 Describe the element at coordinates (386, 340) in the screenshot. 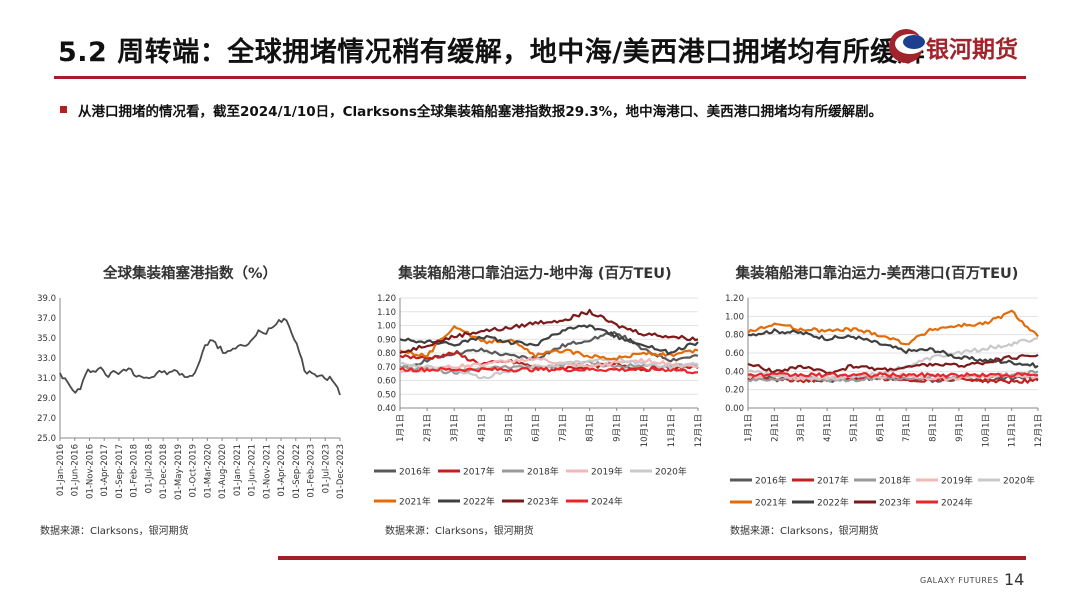

I see `y-tick-label: 0.90` at that location.